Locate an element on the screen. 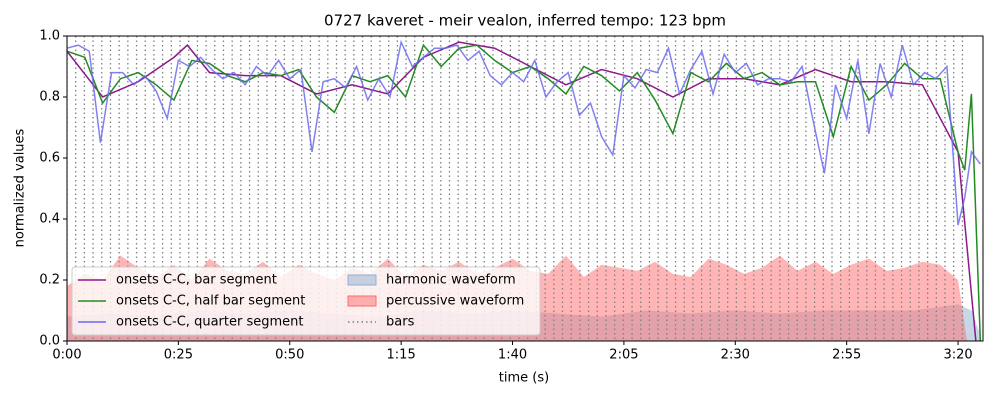  y-tick-label: 0.0 is located at coordinates (49, 341).